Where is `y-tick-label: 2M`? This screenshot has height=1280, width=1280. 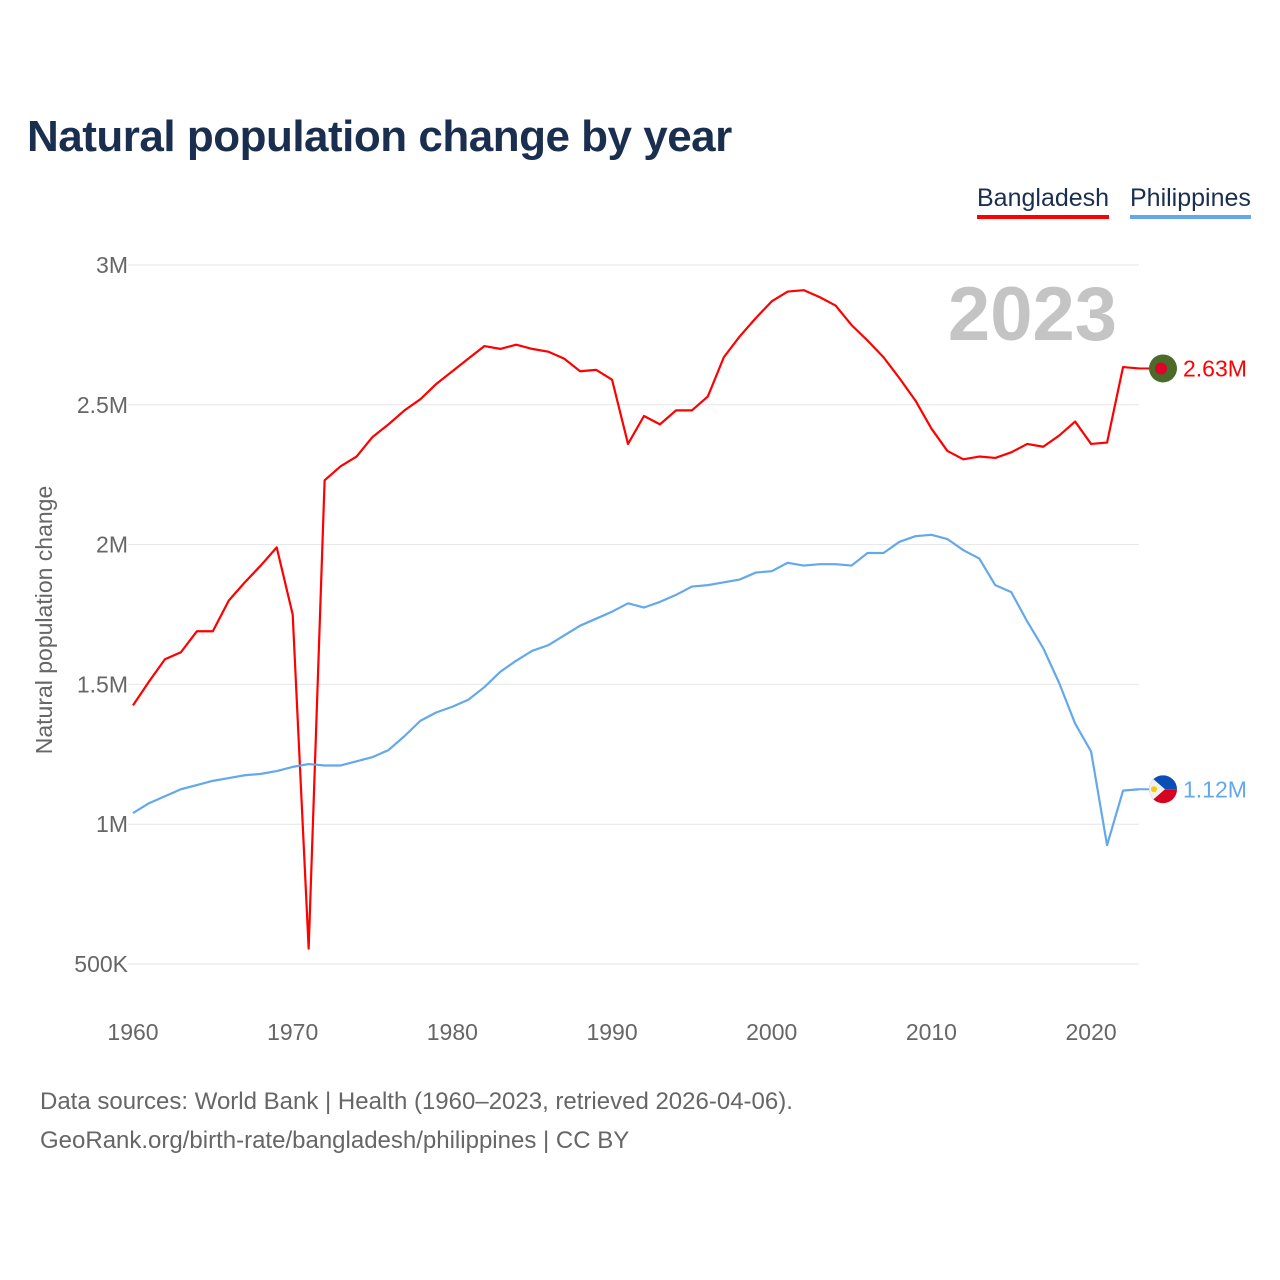
y-tick-label: 2M is located at coordinates (112, 545).